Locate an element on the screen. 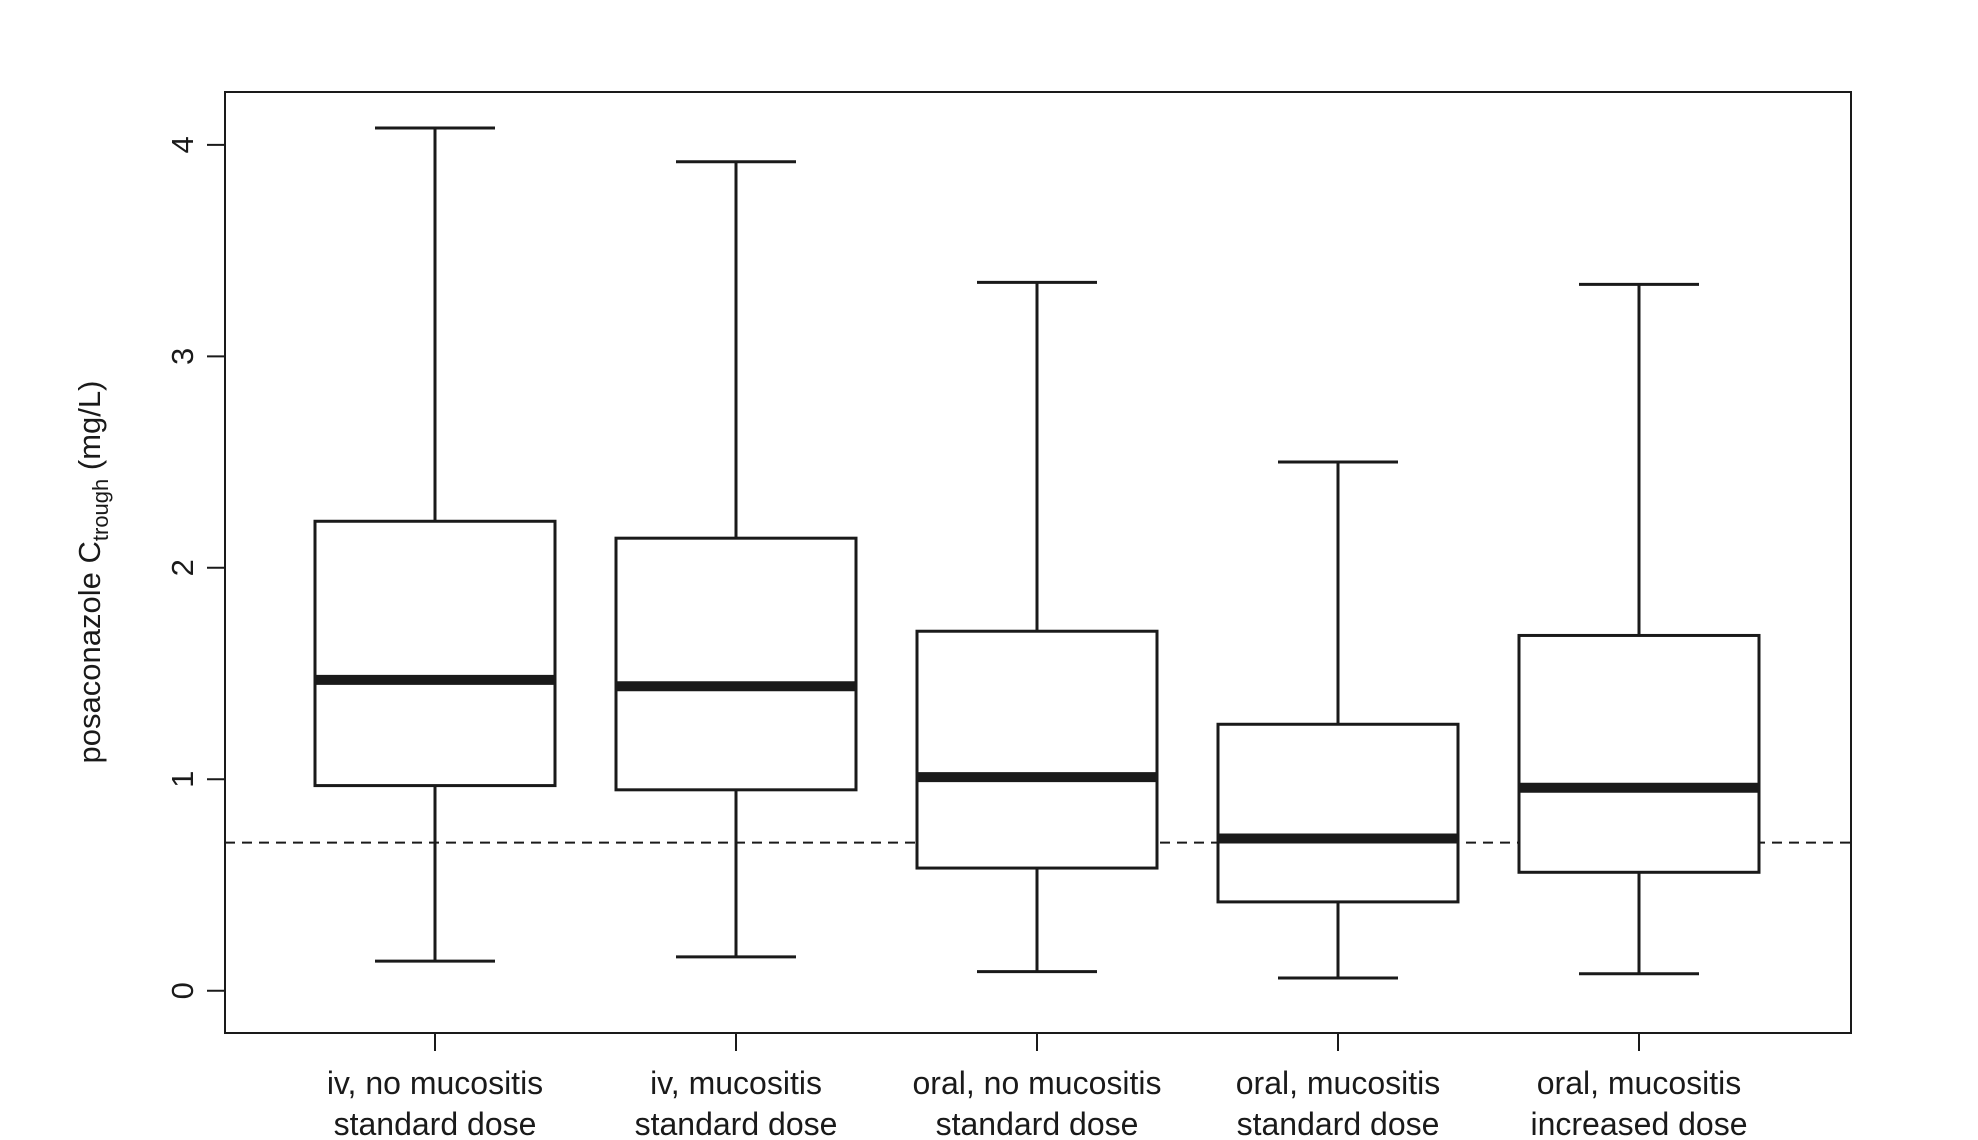  y-axis-title: posaconazole Ctrough (mg/L) is located at coordinates (92, 572).